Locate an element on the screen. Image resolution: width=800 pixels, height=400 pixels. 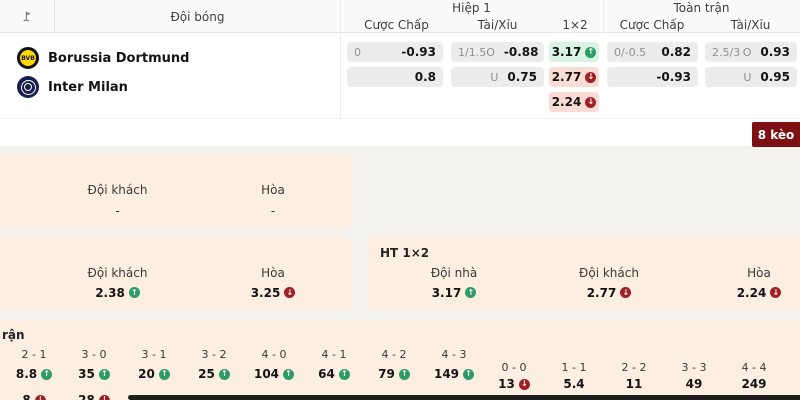
odds-value: 0.93 is located at coordinates (775, 52).